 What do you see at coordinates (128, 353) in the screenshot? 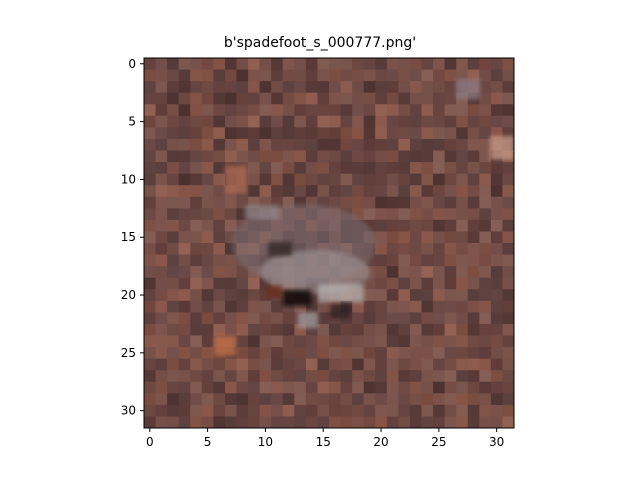
I see `y-tick-label: 25` at bounding box center [128, 353].